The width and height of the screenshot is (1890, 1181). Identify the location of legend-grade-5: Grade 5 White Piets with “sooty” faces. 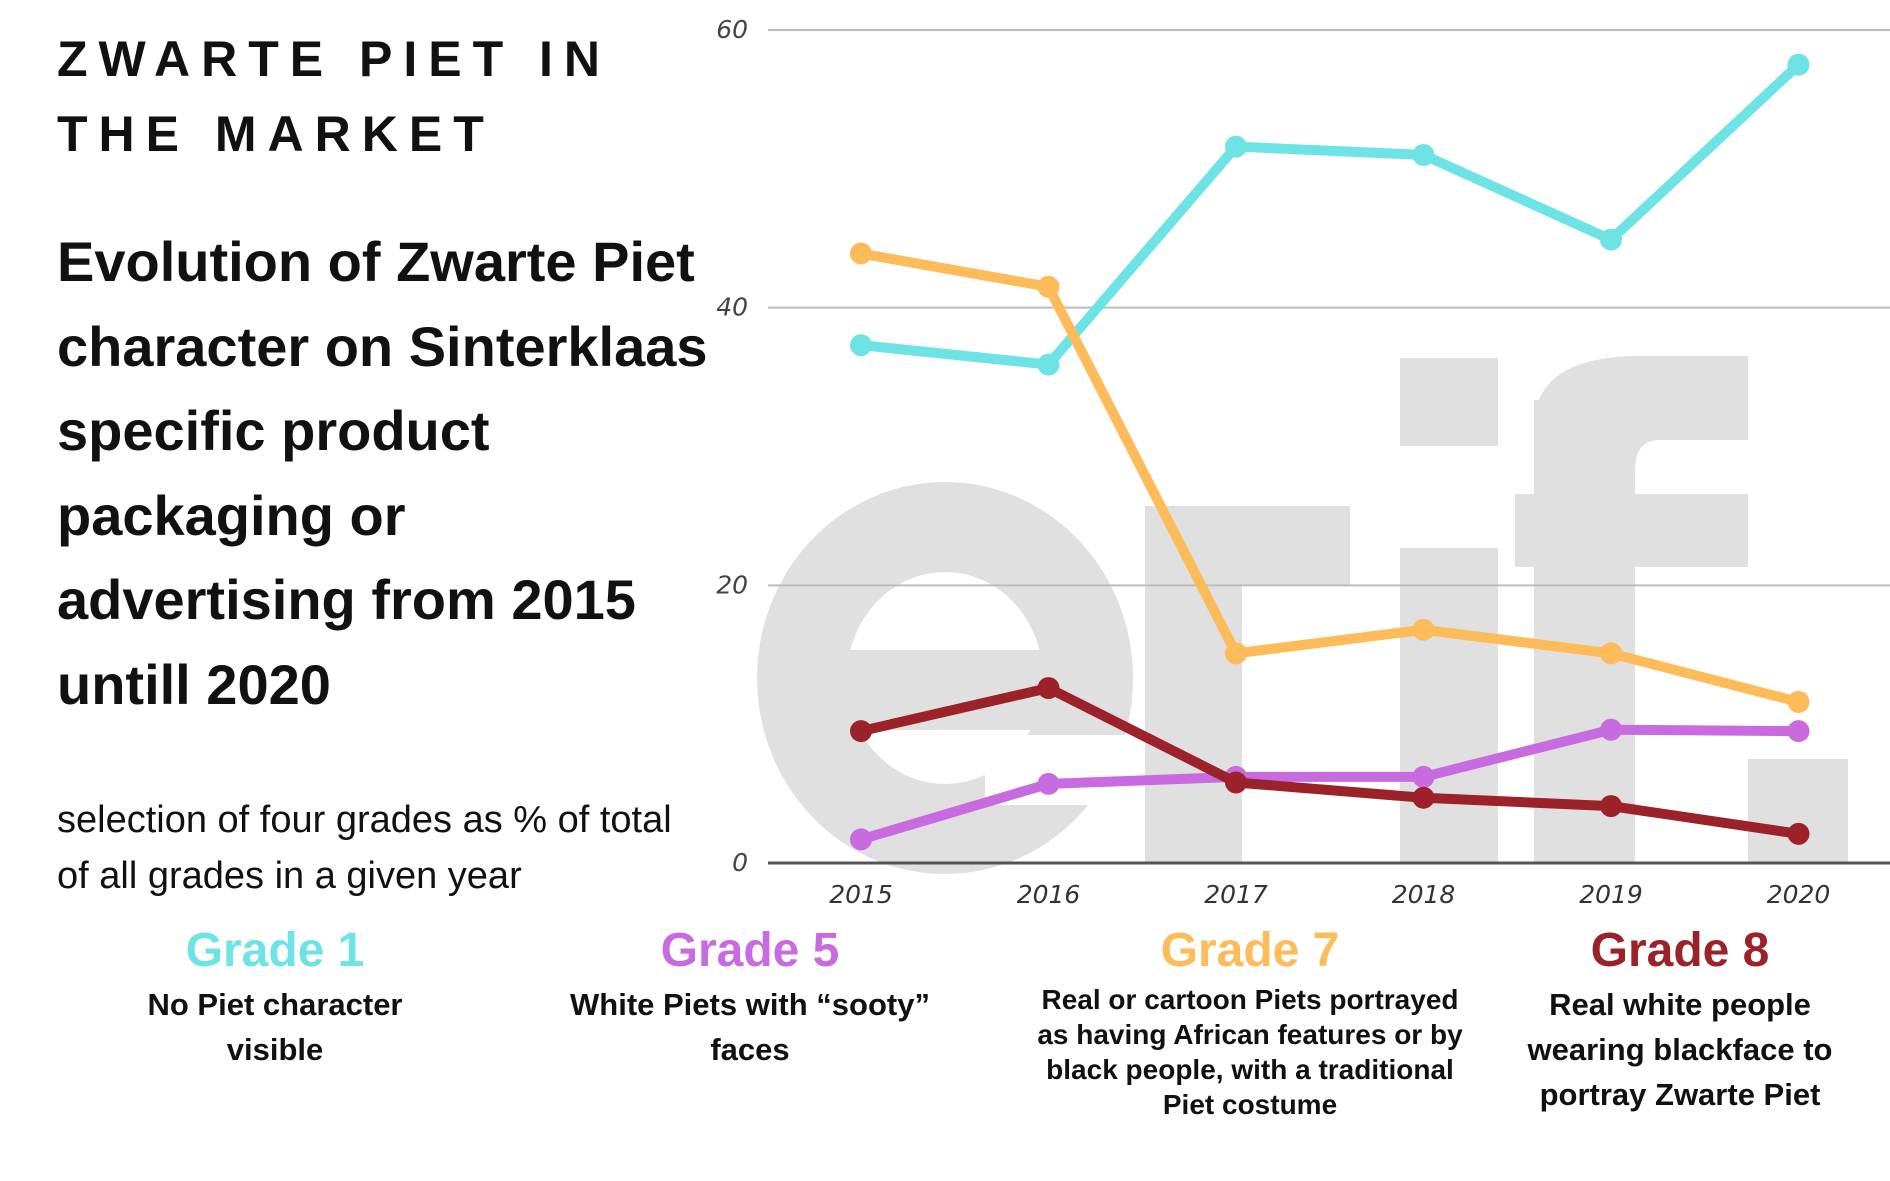
(750, 996).